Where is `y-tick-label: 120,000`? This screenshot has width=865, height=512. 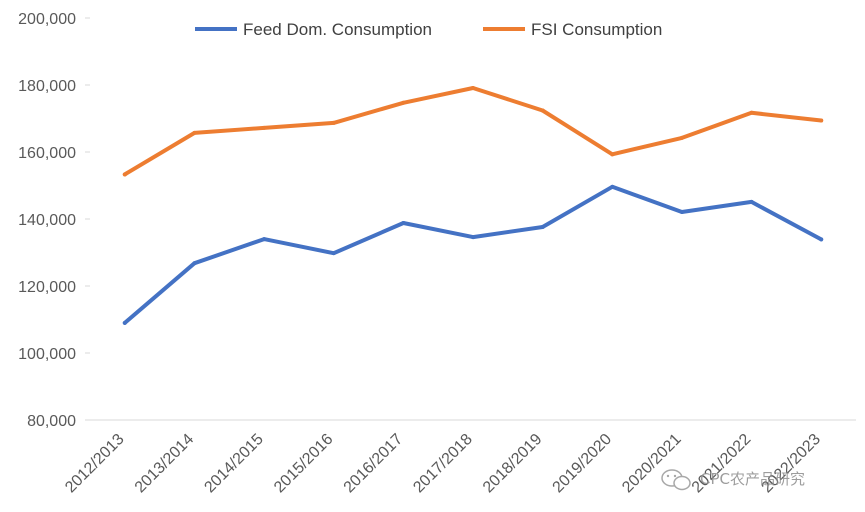
y-tick-label: 120,000 is located at coordinates (47, 287).